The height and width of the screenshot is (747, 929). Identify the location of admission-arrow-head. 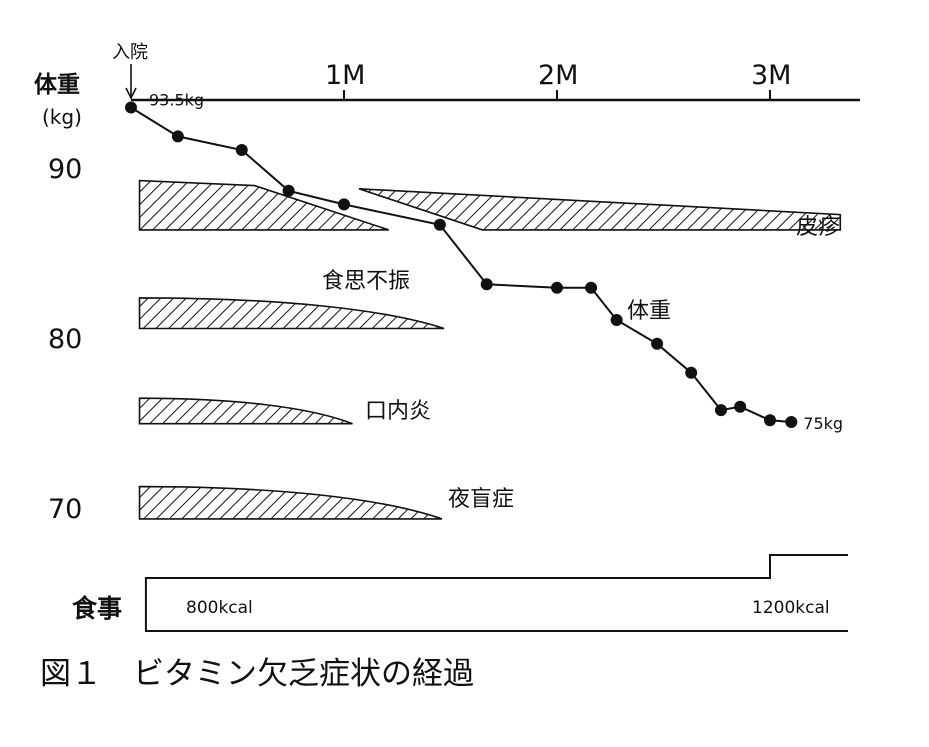
(131, 93).